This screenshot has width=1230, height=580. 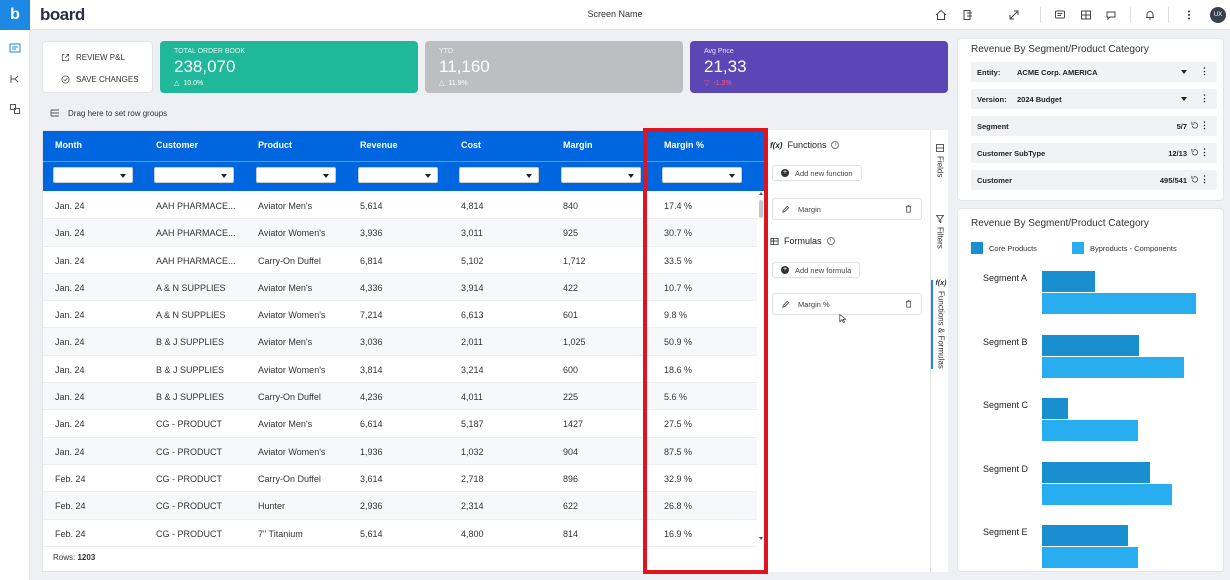 What do you see at coordinates (1094, 180) in the screenshot?
I see `selector-customer: Customer 495/541 ⋮` at bounding box center [1094, 180].